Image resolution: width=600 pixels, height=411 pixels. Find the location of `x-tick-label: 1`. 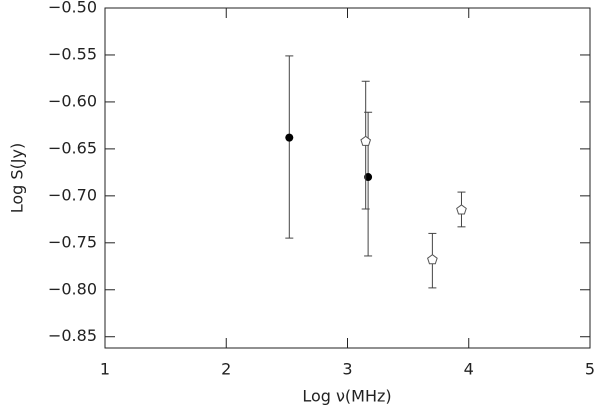

x-tick-label: 1 is located at coordinates (105, 369).